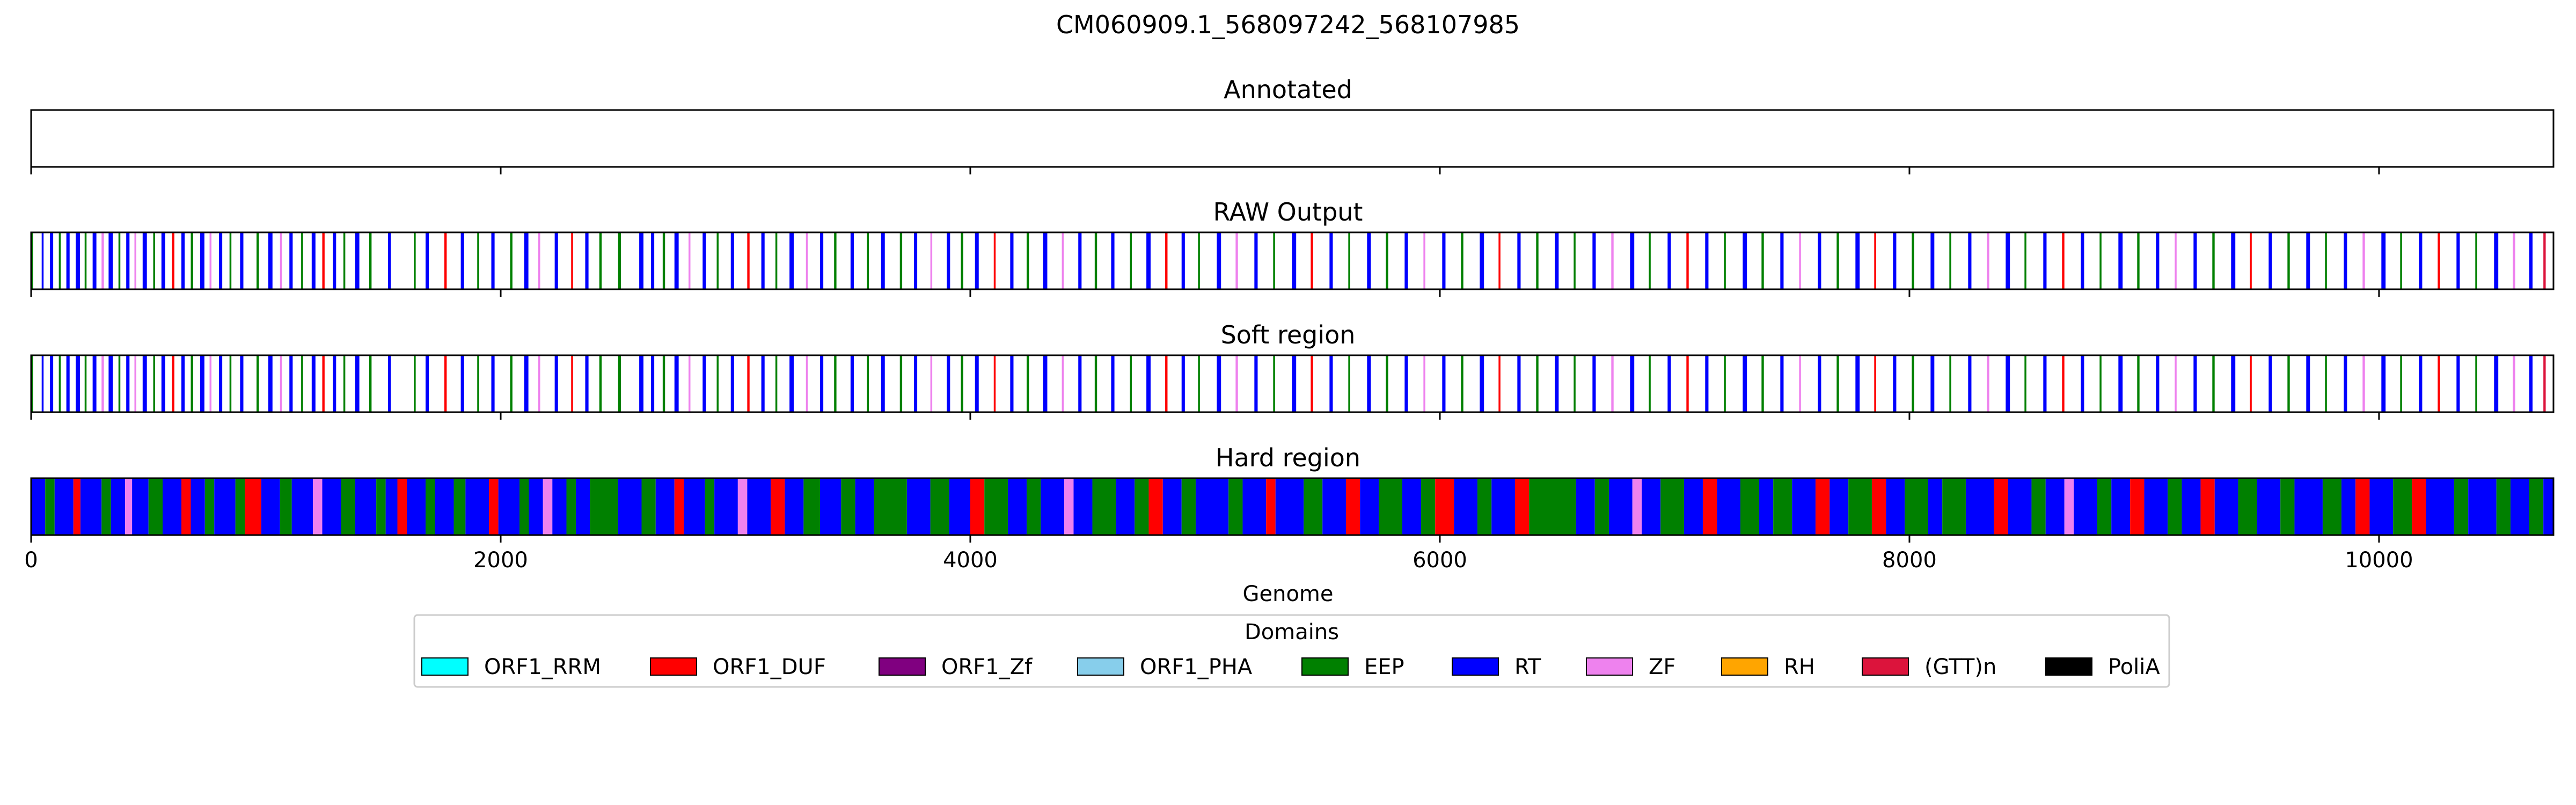 This screenshot has height=805, width=2576. What do you see at coordinates (1292, 138) in the screenshot?
I see `track-frame` at bounding box center [1292, 138].